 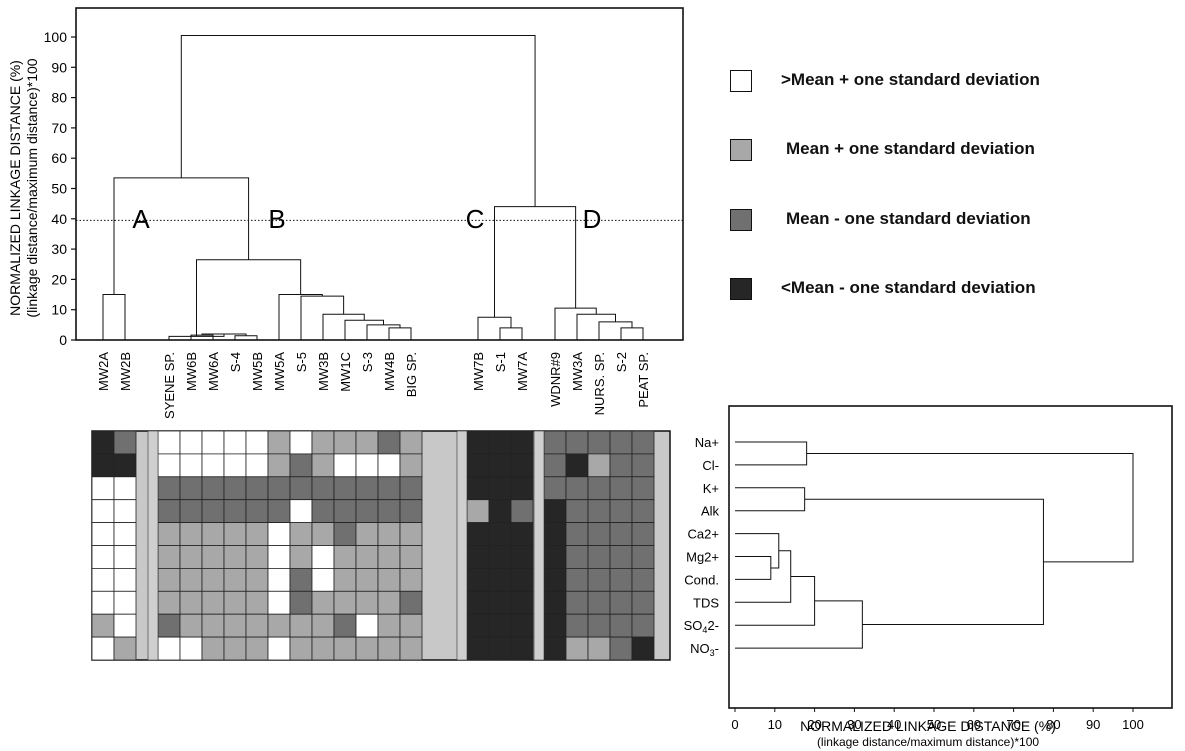 I want to click on ion-label: Mg2+, so click(x=702, y=557).